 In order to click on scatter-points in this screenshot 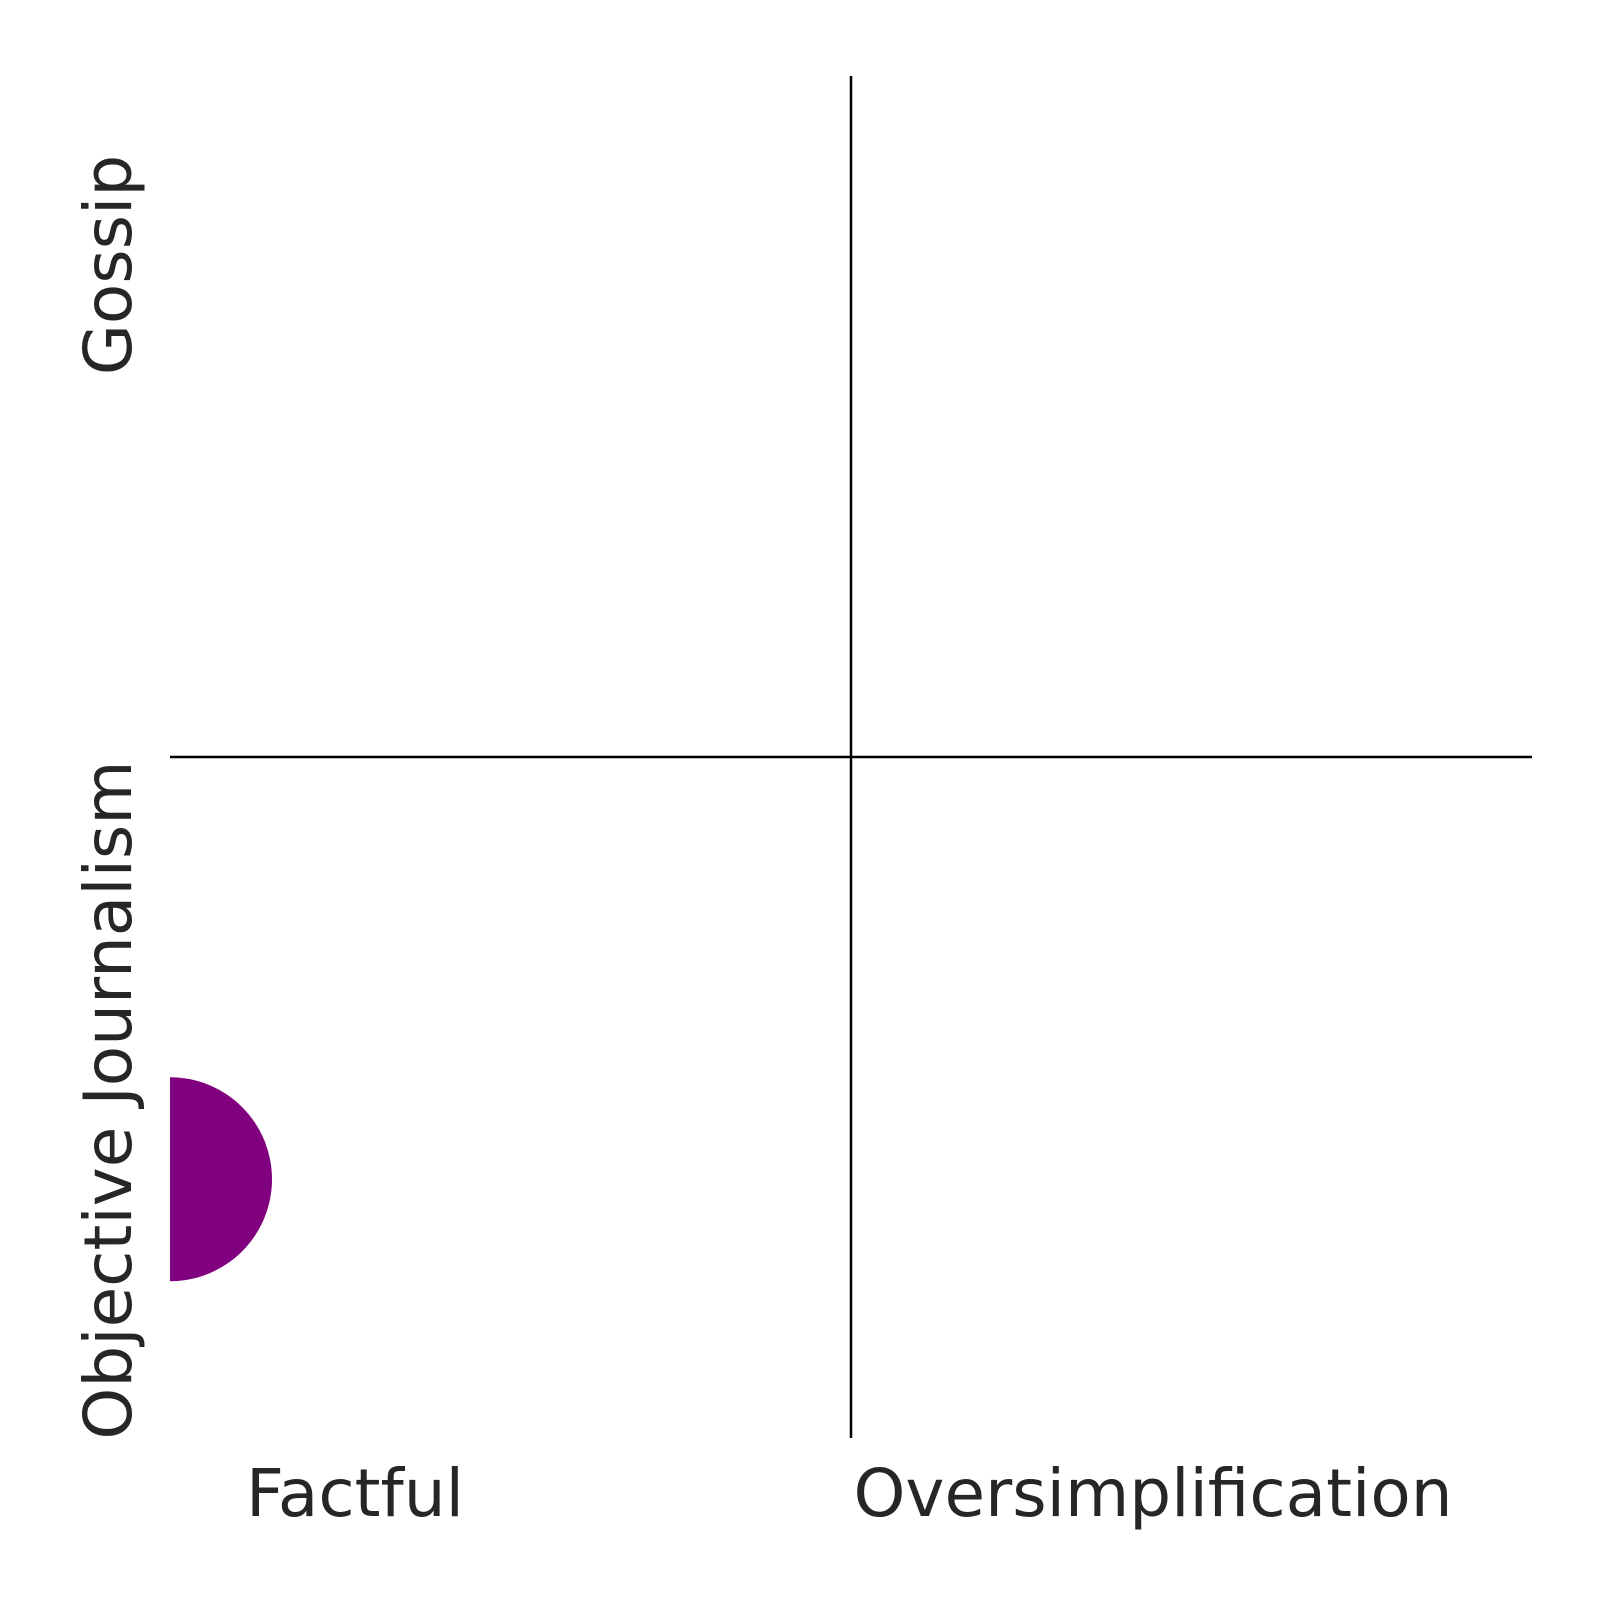, I will do `click(221, 1179)`.